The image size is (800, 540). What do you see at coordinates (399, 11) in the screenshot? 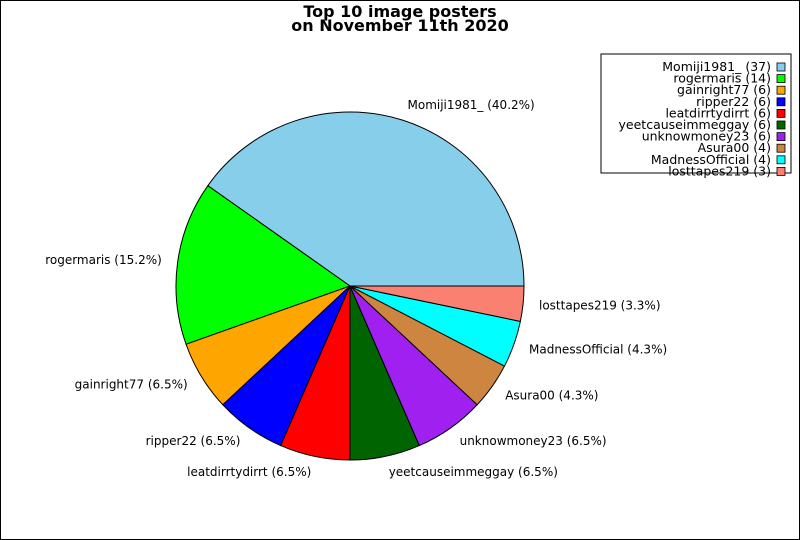
I see `chart-title-line-1: Top 10 image posters` at bounding box center [399, 11].